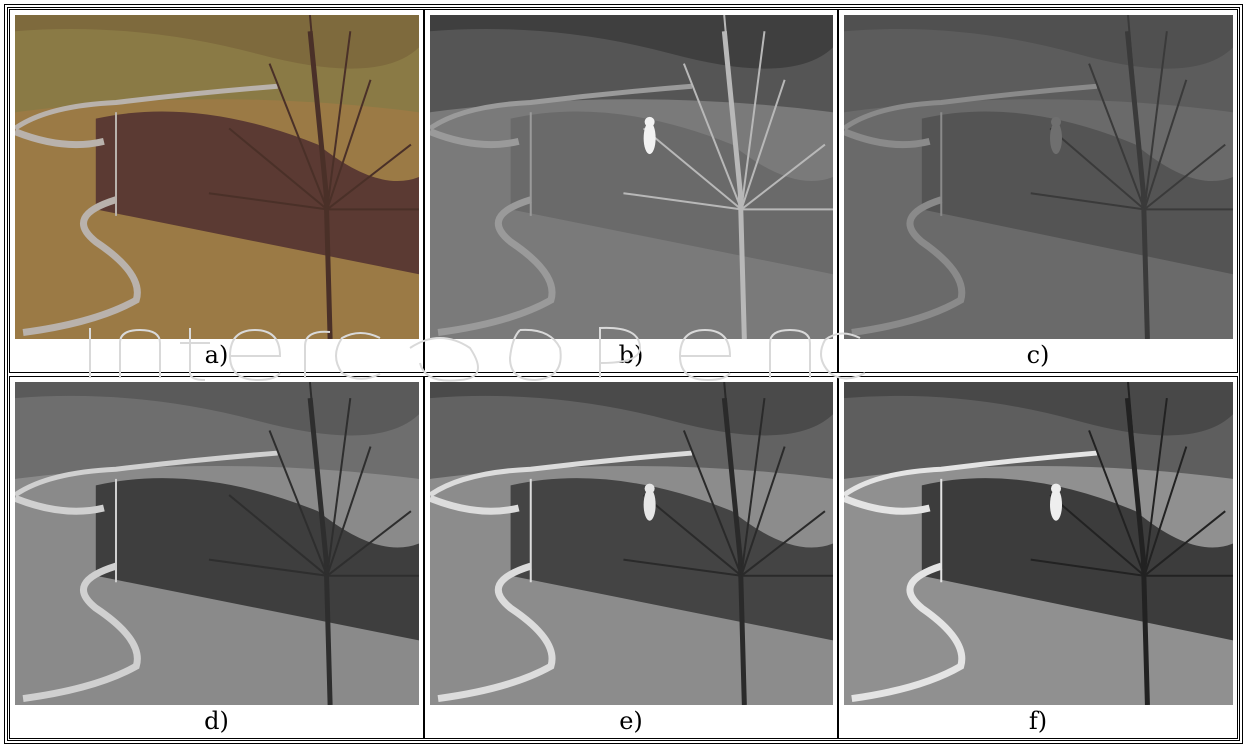 The width and height of the screenshot is (1247, 748). What do you see at coordinates (217, 543) in the screenshot?
I see `photo-d-visible-gray-scene` at bounding box center [217, 543].